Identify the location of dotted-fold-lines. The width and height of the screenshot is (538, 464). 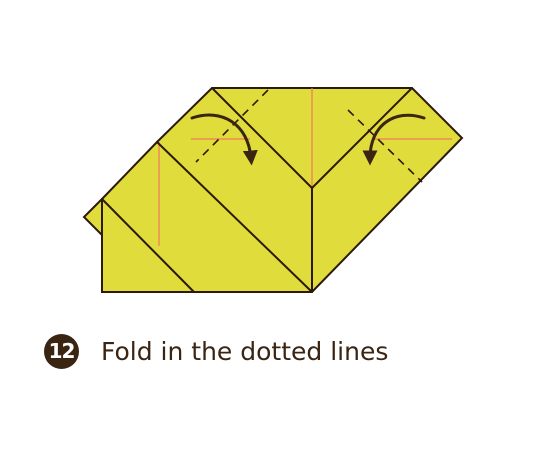
(309, 136).